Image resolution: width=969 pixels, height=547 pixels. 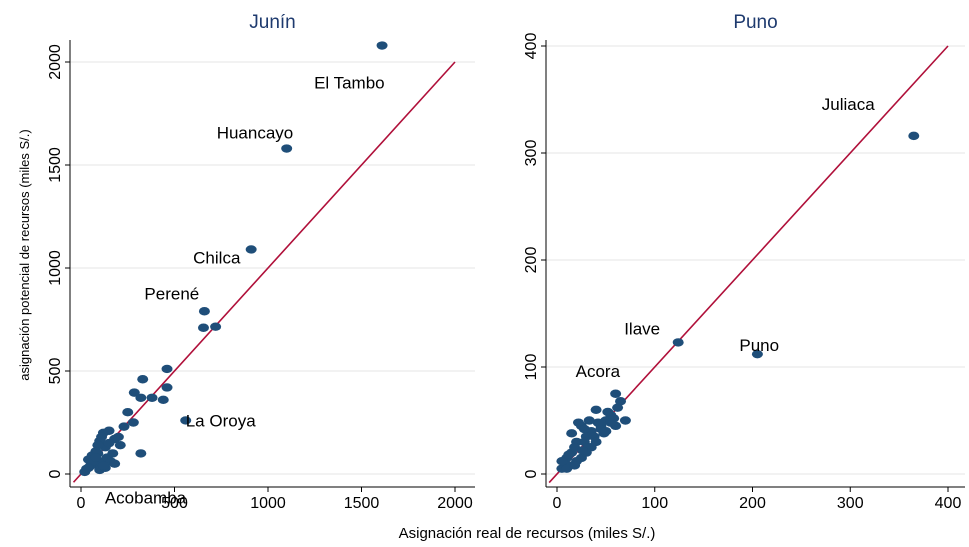 What do you see at coordinates (531, 260) in the screenshot?
I see `y-tick-label: 200` at bounding box center [531, 260].